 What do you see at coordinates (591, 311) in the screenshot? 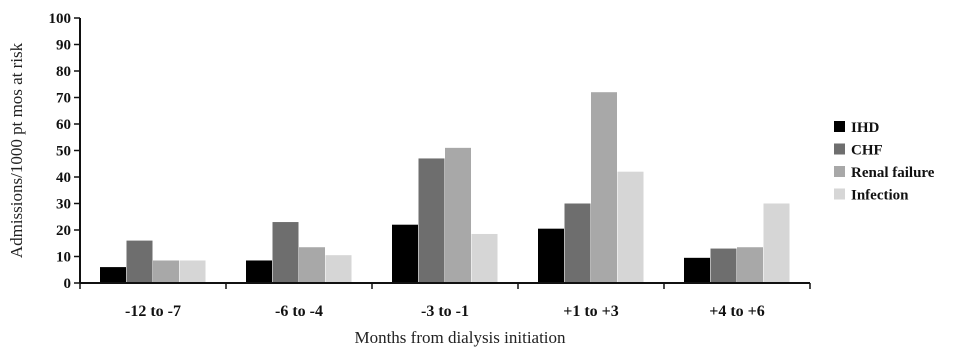
I see `x-category-label: +1 to +3` at bounding box center [591, 311].